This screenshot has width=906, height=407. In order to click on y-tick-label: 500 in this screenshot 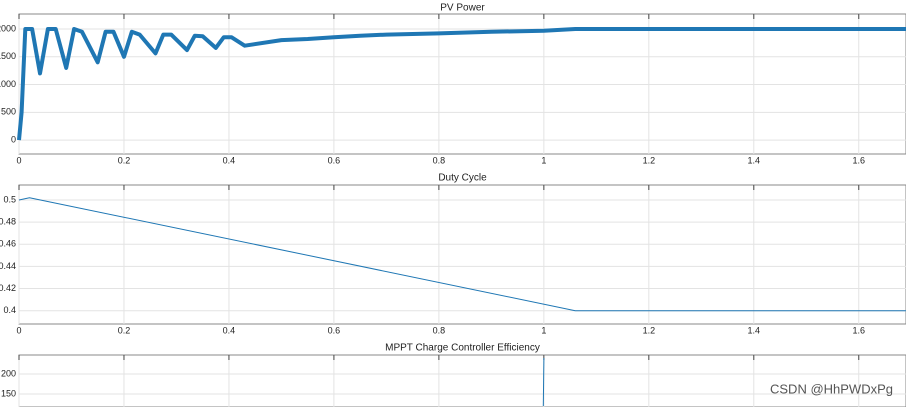, I will do `click(8, 112)`.